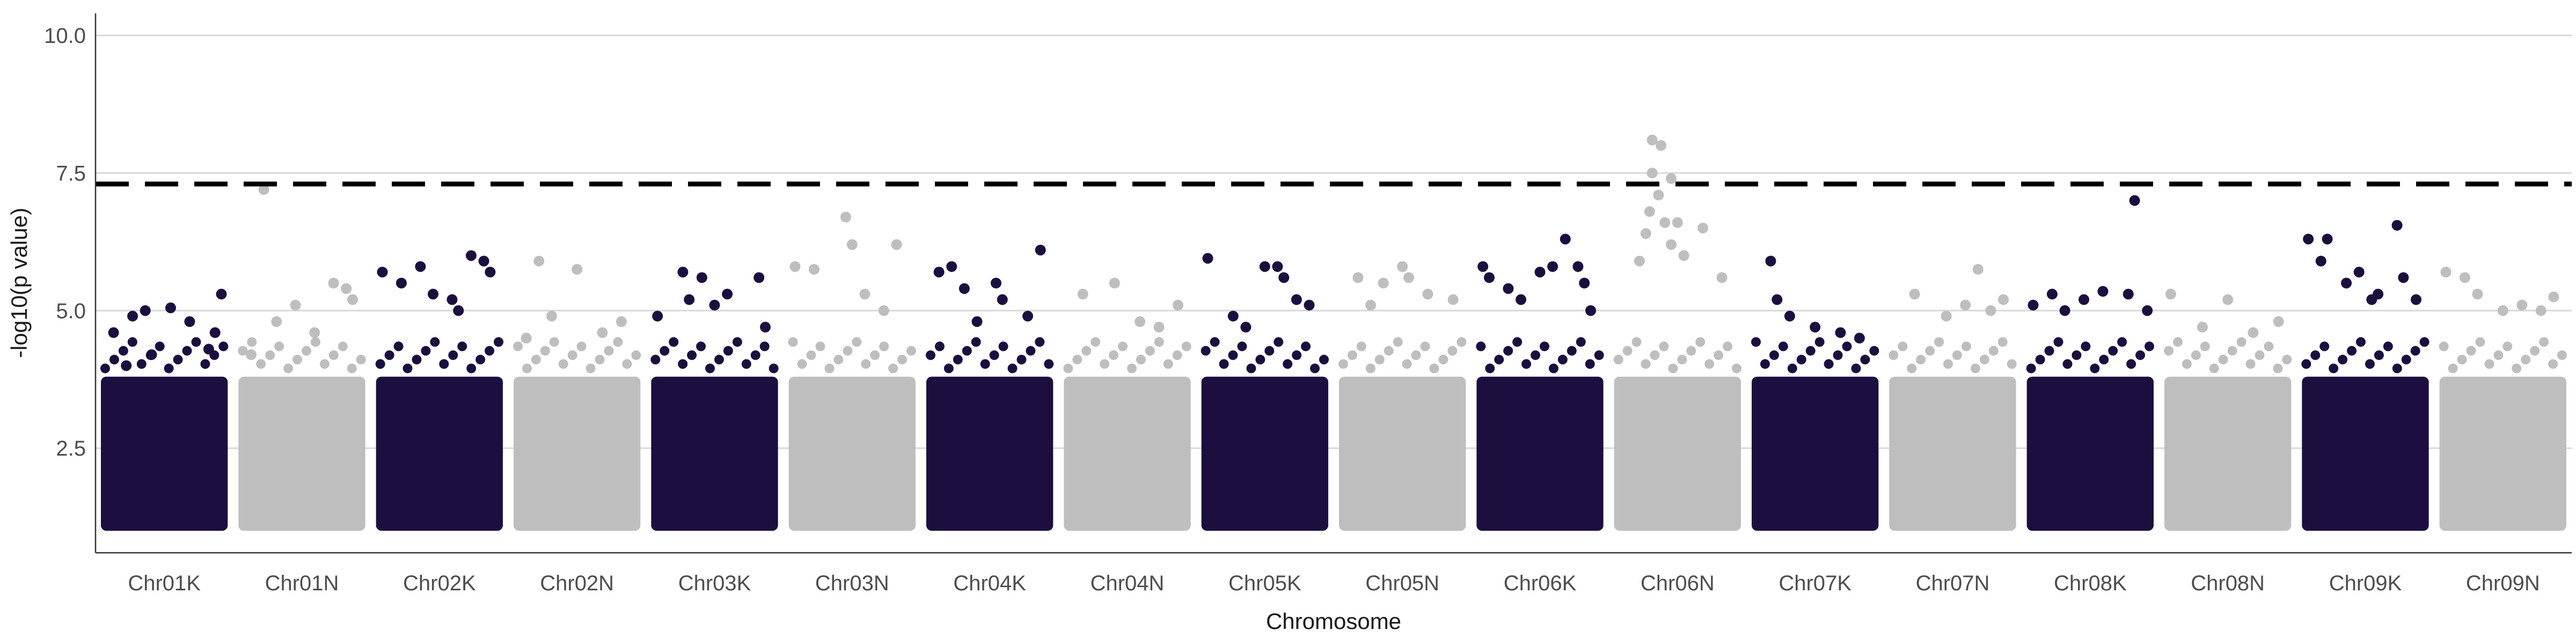 This screenshot has width=2576, height=644. I want to click on x-tick-label: Chr06N, so click(1678, 583).